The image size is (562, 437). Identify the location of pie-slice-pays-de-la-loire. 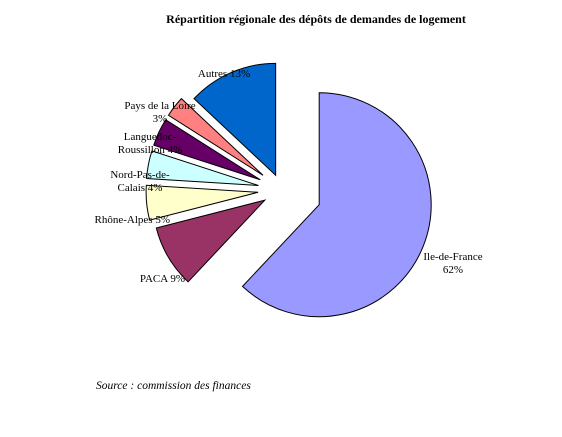
(215, 136).